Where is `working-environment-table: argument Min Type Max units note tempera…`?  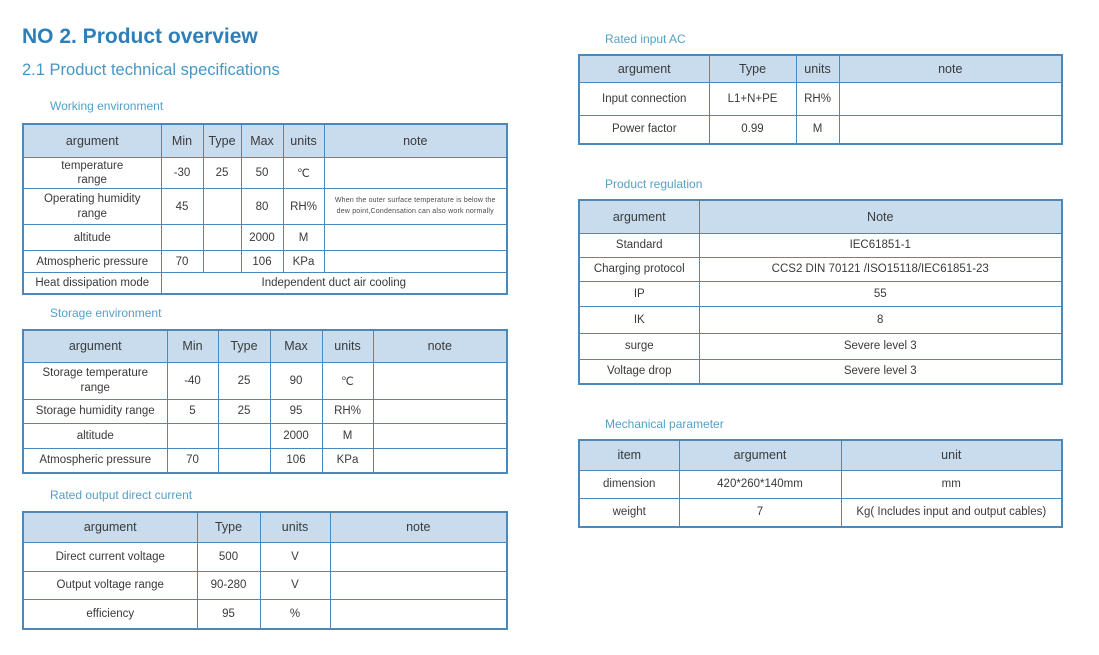
working-environment-table: argument Min Type Max units note tempera… is located at coordinates (265, 209).